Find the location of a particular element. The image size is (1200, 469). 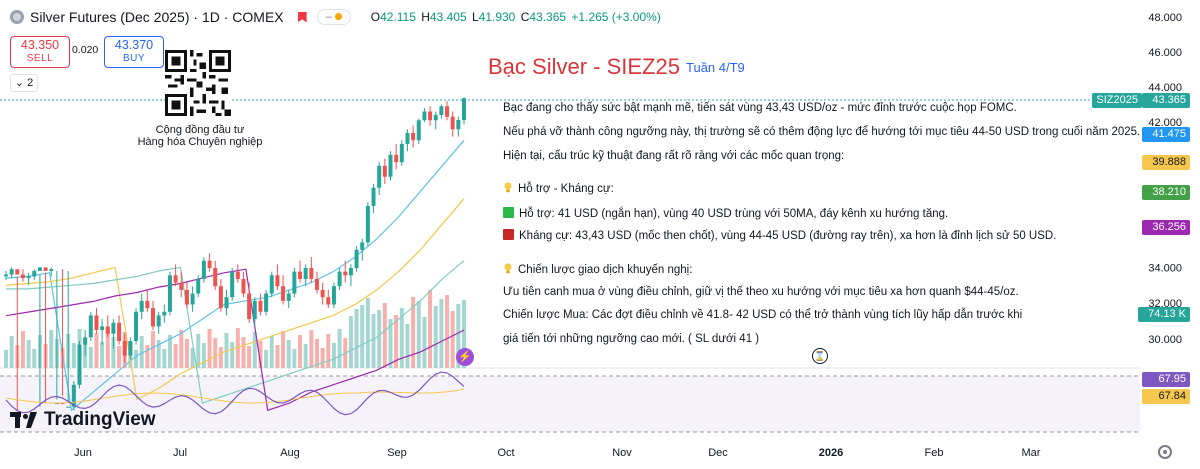

hourglass-icon: ⌛ is located at coordinates (820, 356).